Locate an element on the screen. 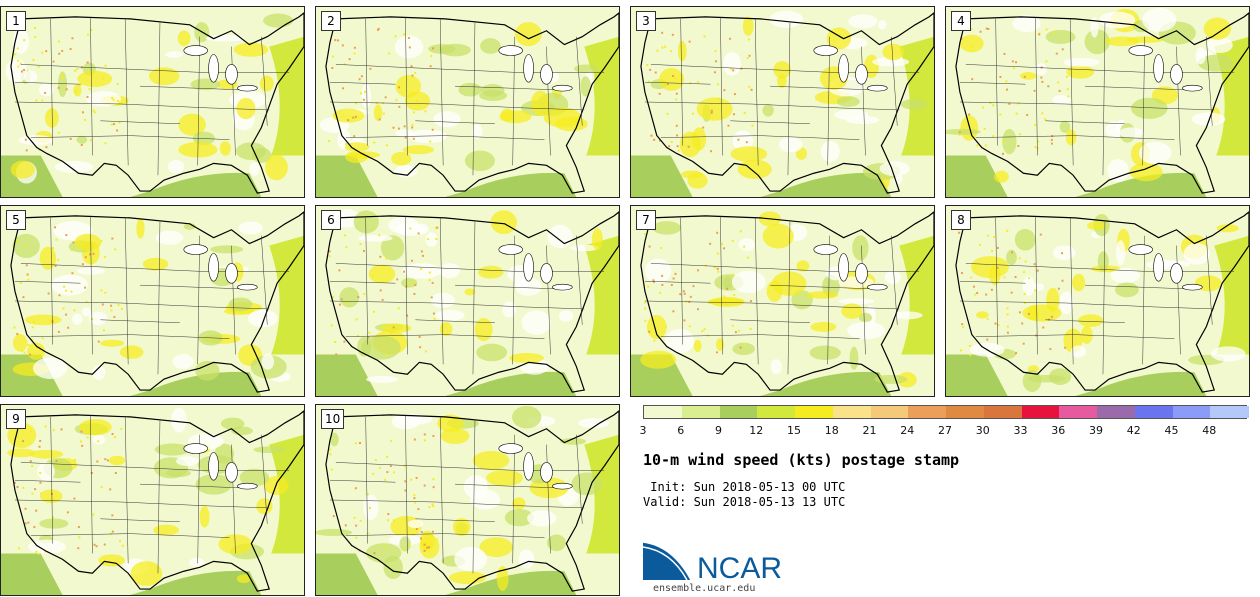 Image resolution: width=1260 pixels, height=597 pixels. member-label: 8 is located at coordinates (961, 220).